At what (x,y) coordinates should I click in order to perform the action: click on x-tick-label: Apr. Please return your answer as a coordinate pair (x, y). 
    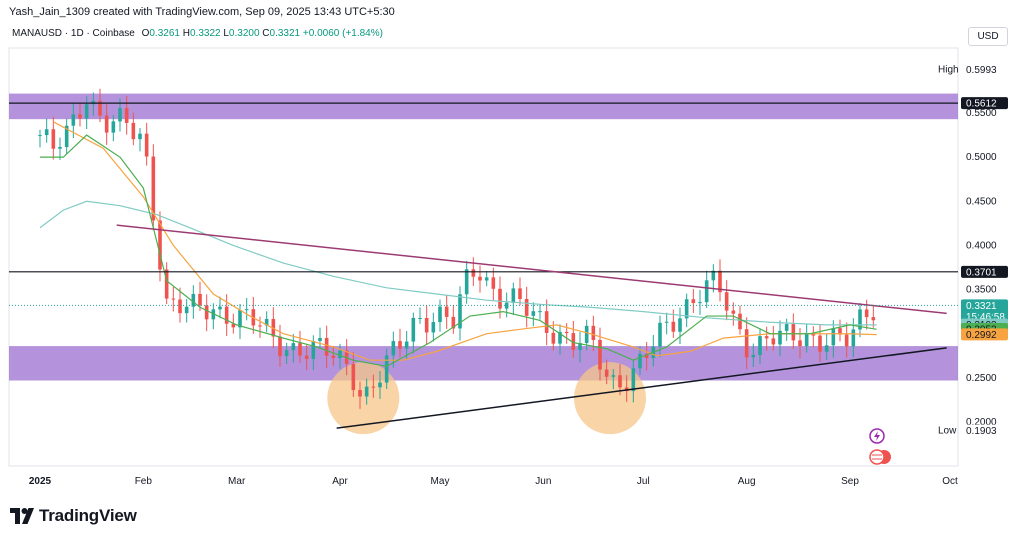
    Looking at the image, I should click on (340, 481).